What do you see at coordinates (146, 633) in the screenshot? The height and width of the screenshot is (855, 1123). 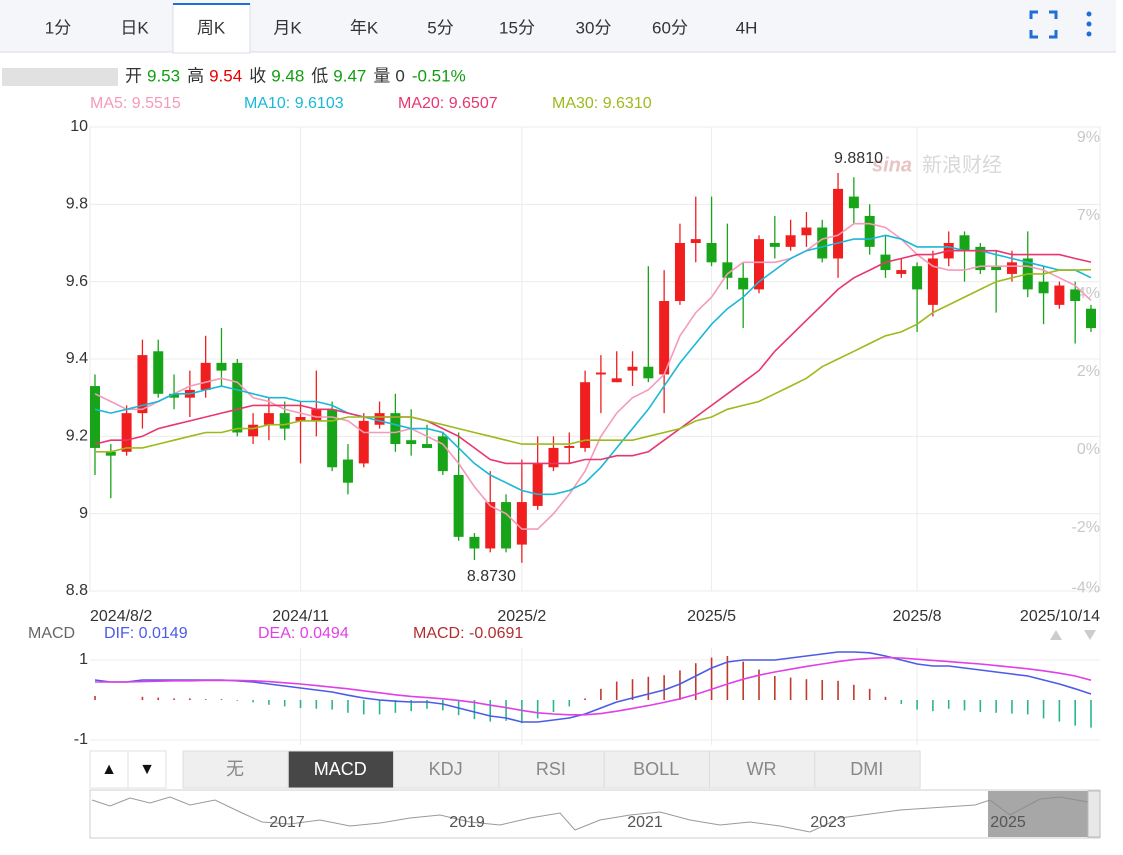 I see `macd-legend: DIF: 0.0149` at bounding box center [146, 633].